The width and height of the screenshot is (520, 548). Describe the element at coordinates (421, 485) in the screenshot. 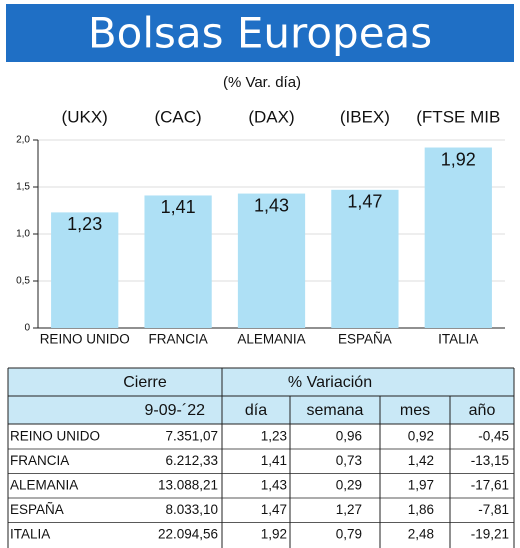

I see `table-cell: 1,97` at that location.